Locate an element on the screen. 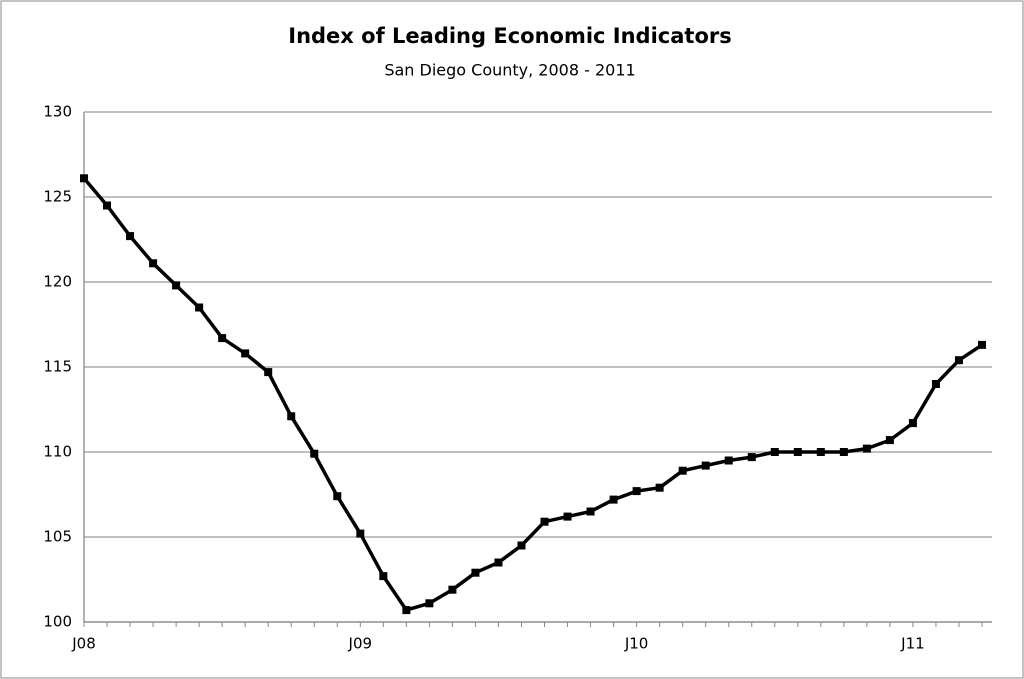 This screenshot has width=1024, height=679. y-tick-label: 120 is located at coordinates (57, 282).